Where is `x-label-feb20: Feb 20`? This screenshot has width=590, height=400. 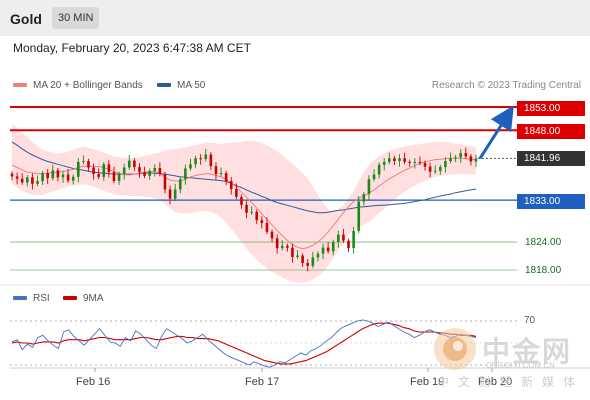 x-label-feb20: Feb 20 is located at coordinates (495, 382).